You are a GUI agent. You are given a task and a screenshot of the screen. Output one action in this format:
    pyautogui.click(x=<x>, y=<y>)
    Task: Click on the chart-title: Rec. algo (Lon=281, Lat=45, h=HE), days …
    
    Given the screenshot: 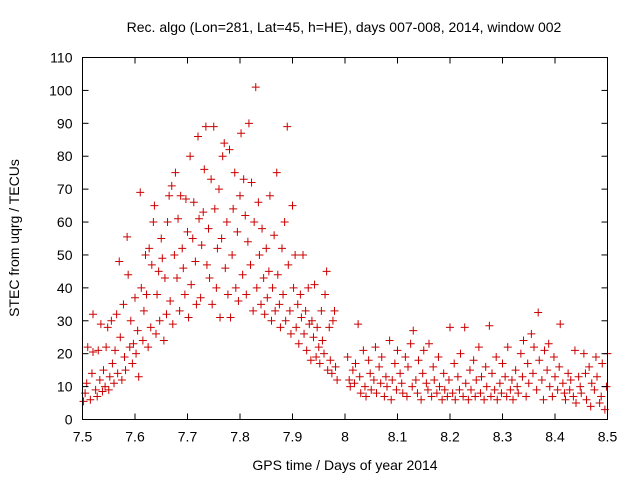 What is the action you would take?
    pyautogui.click(x=344, y=27)
    